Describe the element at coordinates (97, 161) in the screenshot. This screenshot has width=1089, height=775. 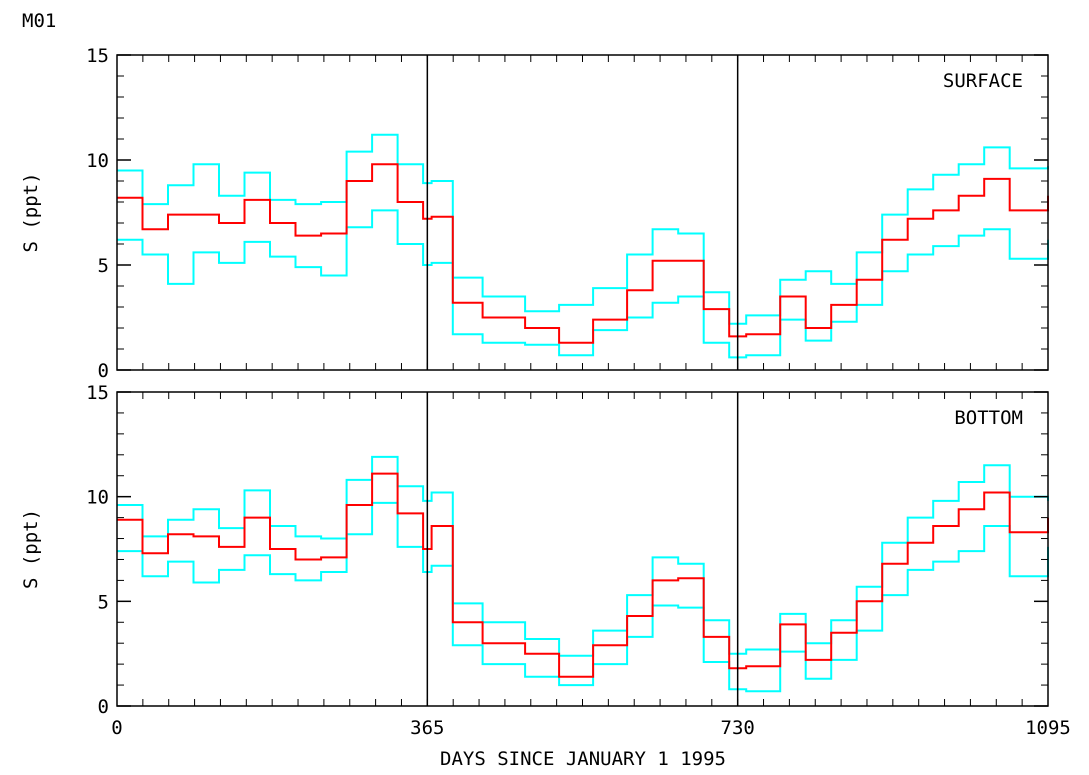
I see `surface-y-tick-label: 10` at that location.